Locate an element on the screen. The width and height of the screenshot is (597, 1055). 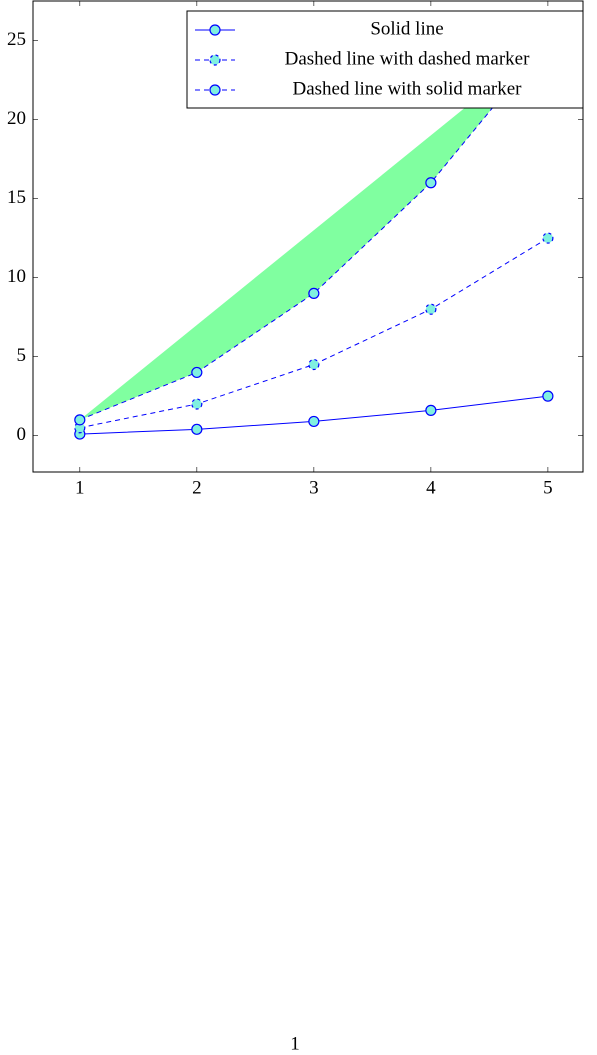
y-tick-label: 0 is located at coordinates (22, 434).